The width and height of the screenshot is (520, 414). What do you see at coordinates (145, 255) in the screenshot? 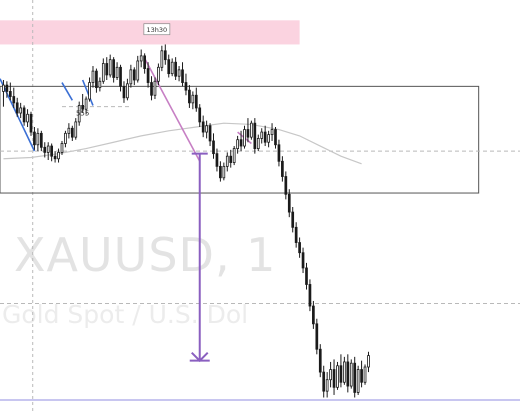
I see `symbol-watermark: XAUUSD, 1` at bounding box center [145, 255].